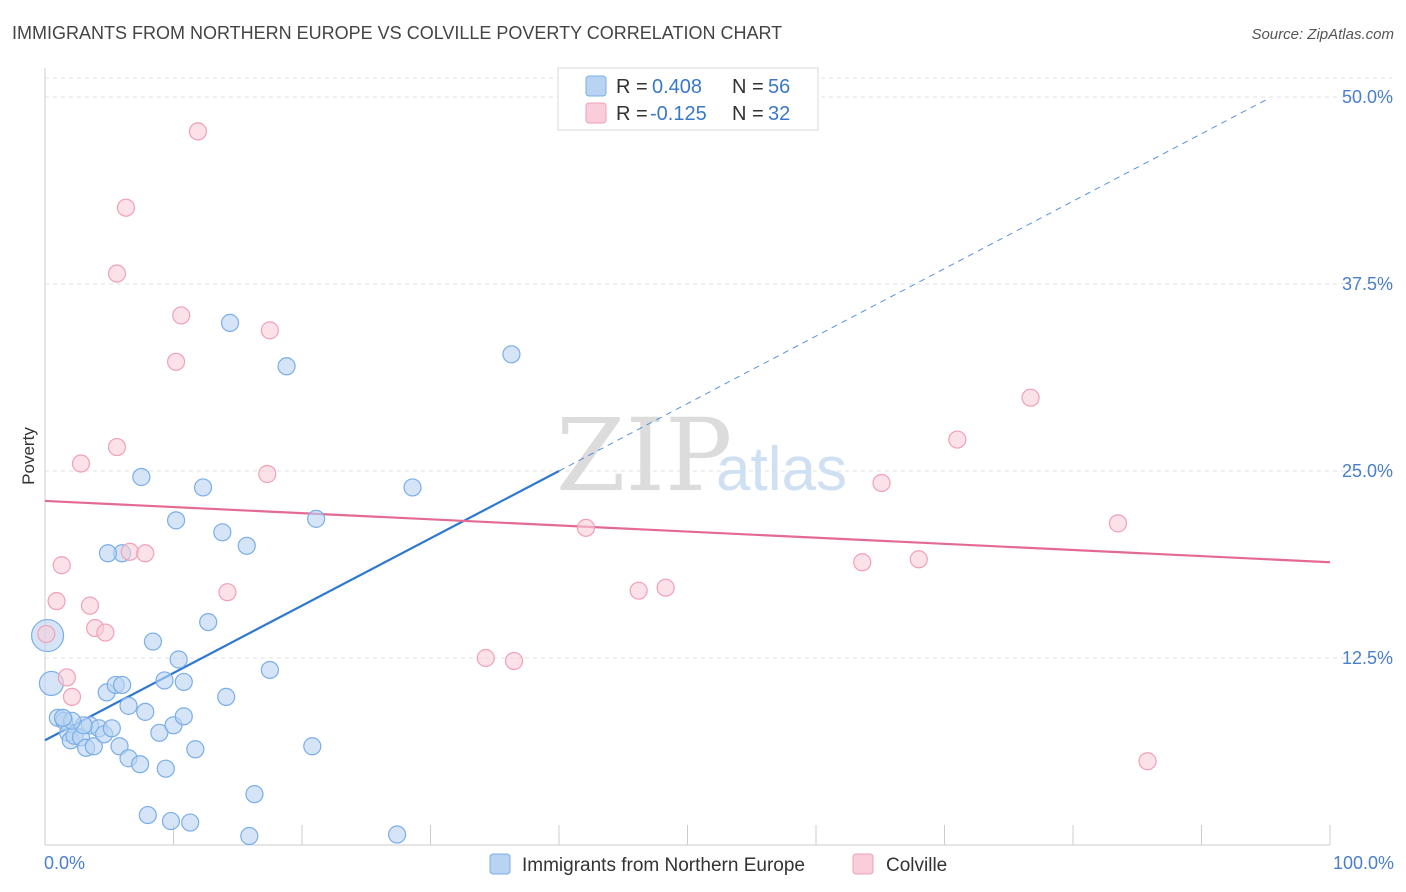 This screenshot has width=1406, height=892. Describe the element at coordinates (748, 114) in the screenshot. I see `legend-n-label-2: N =` at that location.